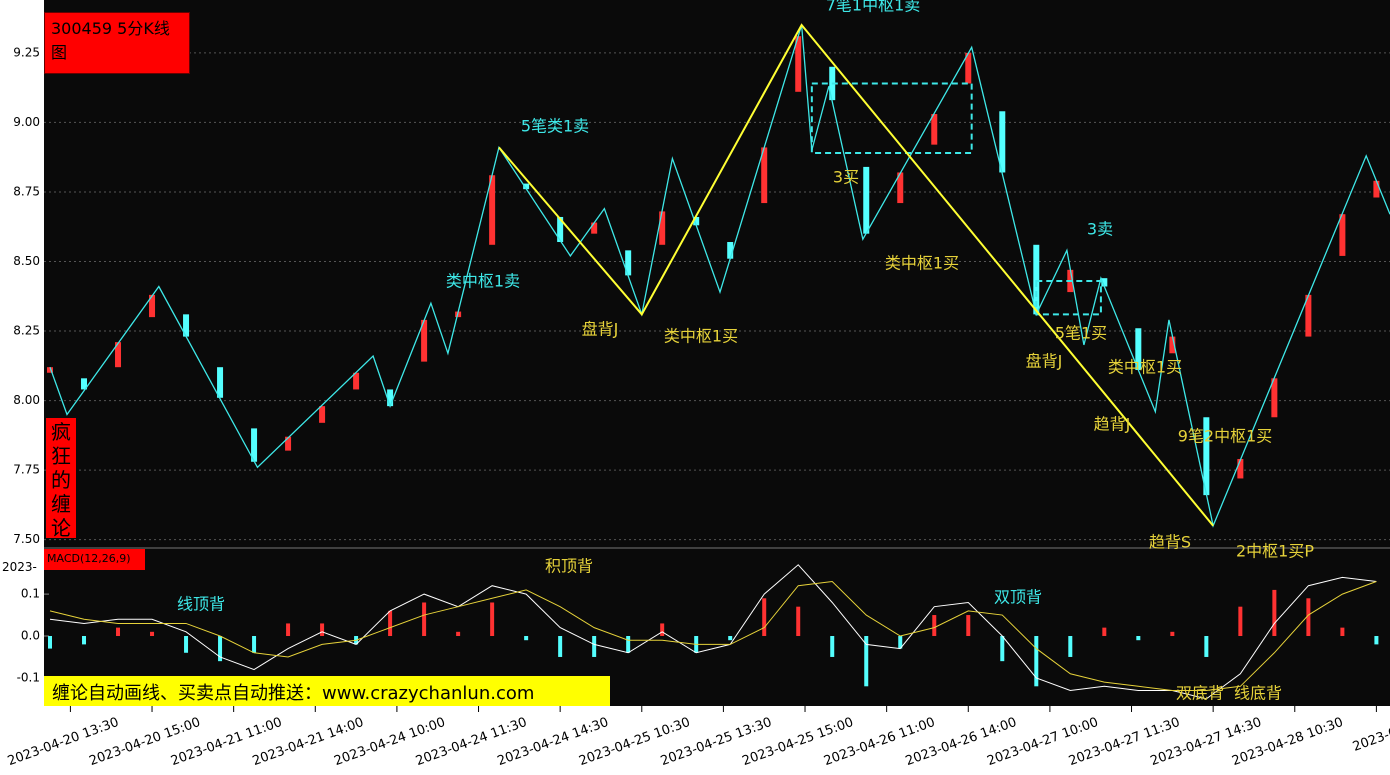  What do you see at coordinates (26, 52) in the screenshot?
I see `y-tick-label: 9.25` at bounding box center [26, 52].